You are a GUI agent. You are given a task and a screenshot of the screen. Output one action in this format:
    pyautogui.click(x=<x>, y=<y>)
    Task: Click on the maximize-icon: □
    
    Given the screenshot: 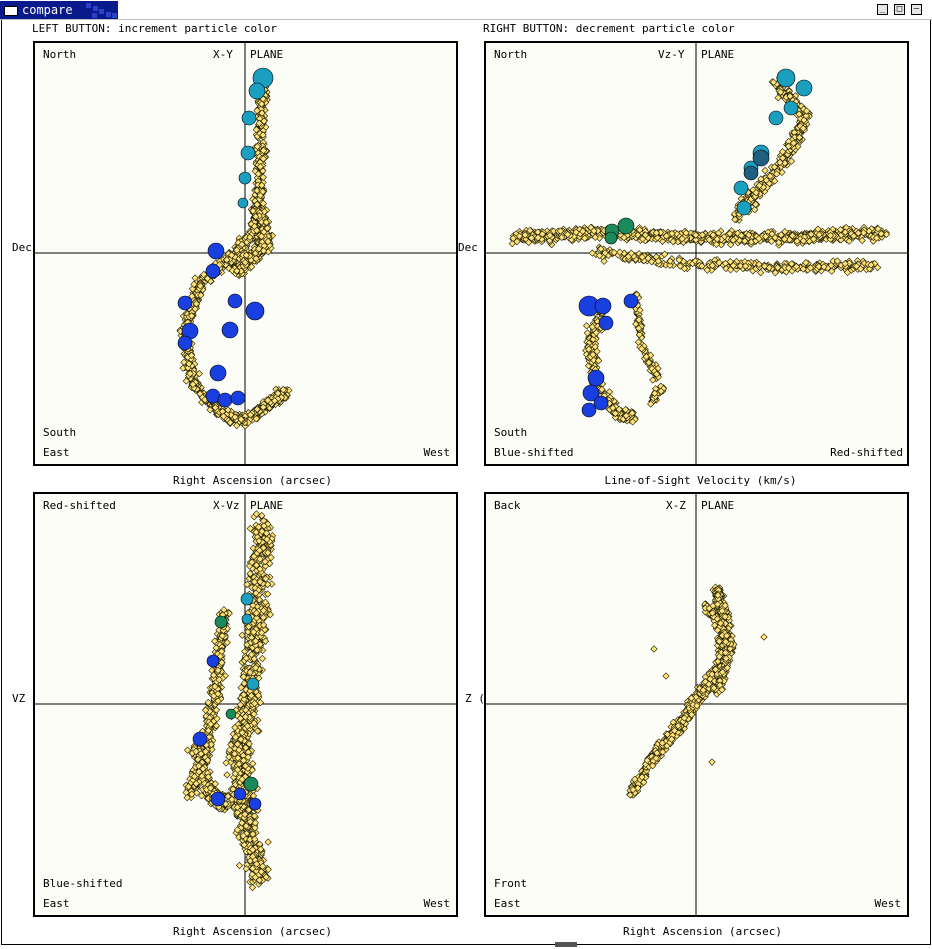 What is the action you would take?
    pyautogui.click(x=899, y=9)
    